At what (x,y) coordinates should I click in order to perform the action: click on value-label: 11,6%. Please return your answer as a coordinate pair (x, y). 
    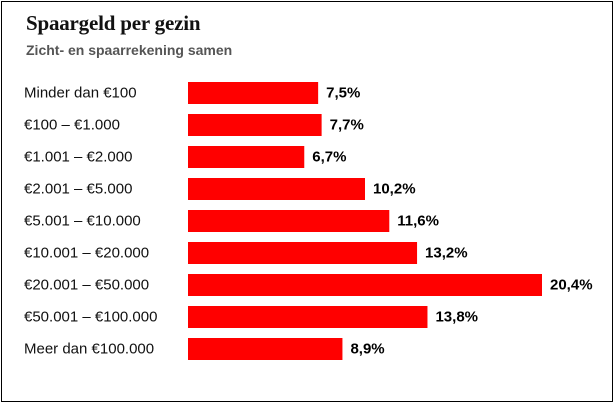
    Looking at the image, I should click on (418, 221).